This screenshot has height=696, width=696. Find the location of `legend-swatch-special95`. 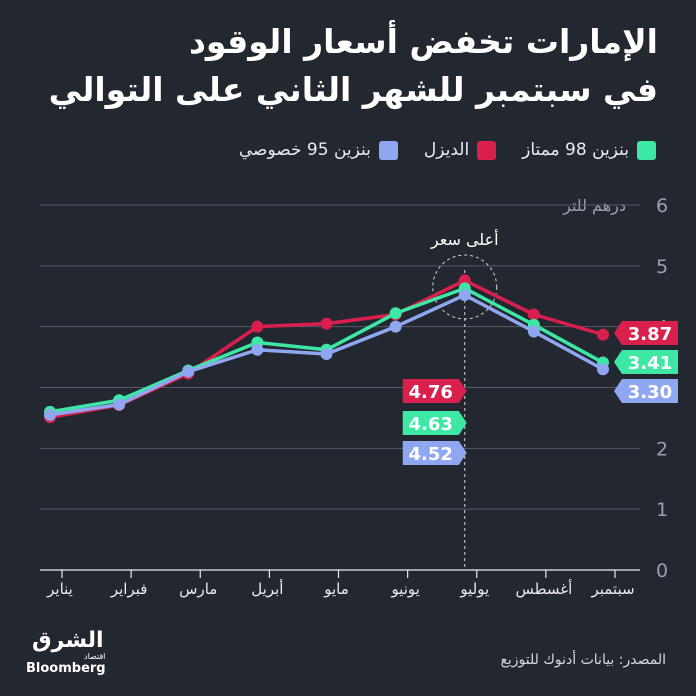

legend-swatch-special95 is located at coordinates (388, 150).